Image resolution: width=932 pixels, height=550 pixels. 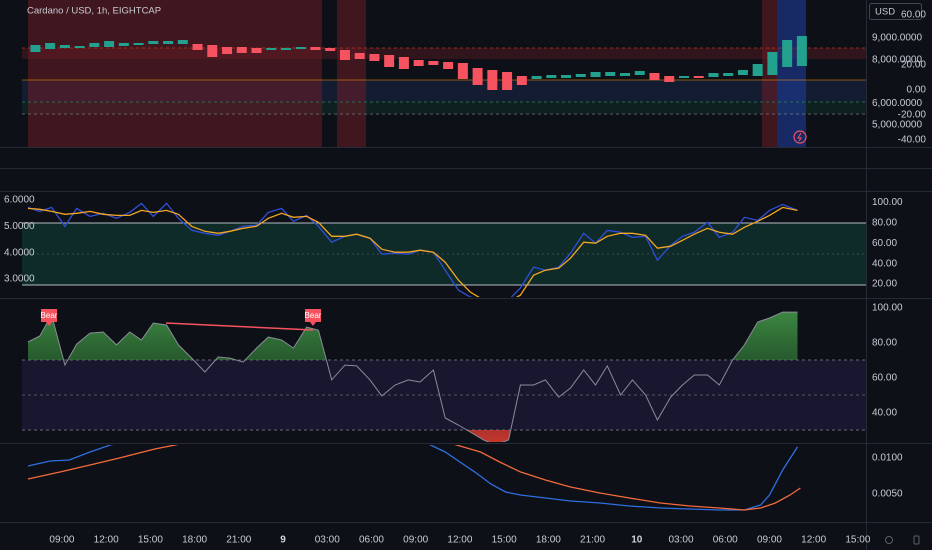 What do you see at coordinates (327, 540) in the screenshot?
I see `x-tick-label: 03:00` at bounding box center [327, 540].